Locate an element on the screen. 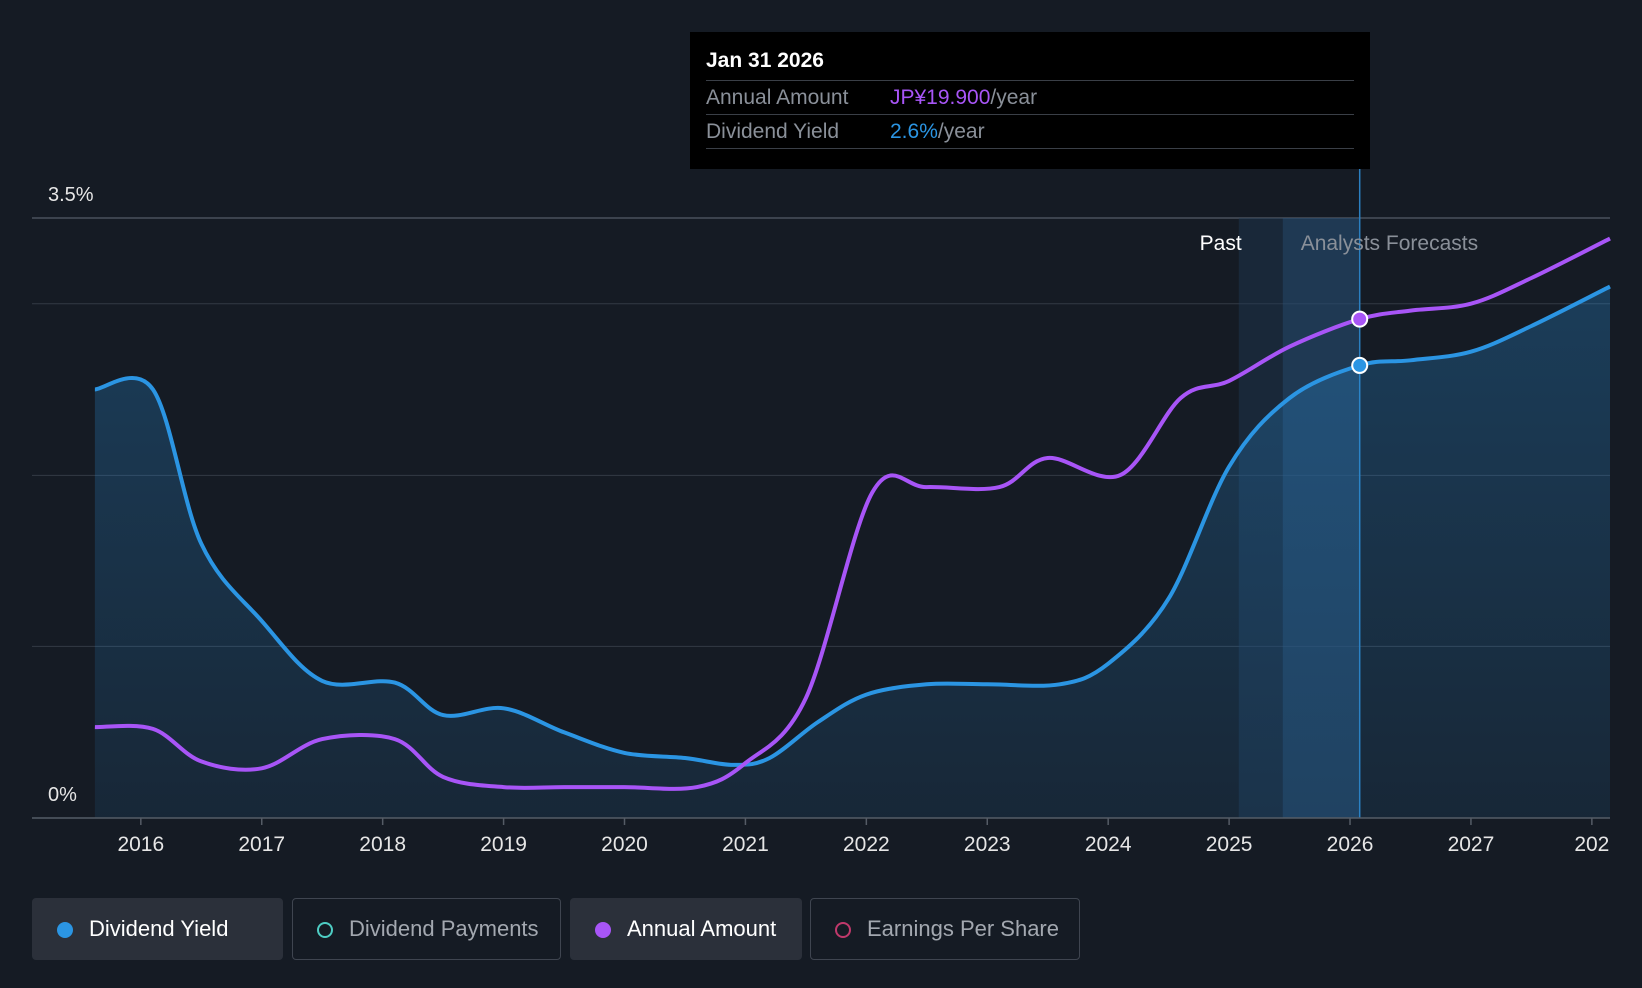  x-tick-label: 2019 is located at coordinates (503, 844).